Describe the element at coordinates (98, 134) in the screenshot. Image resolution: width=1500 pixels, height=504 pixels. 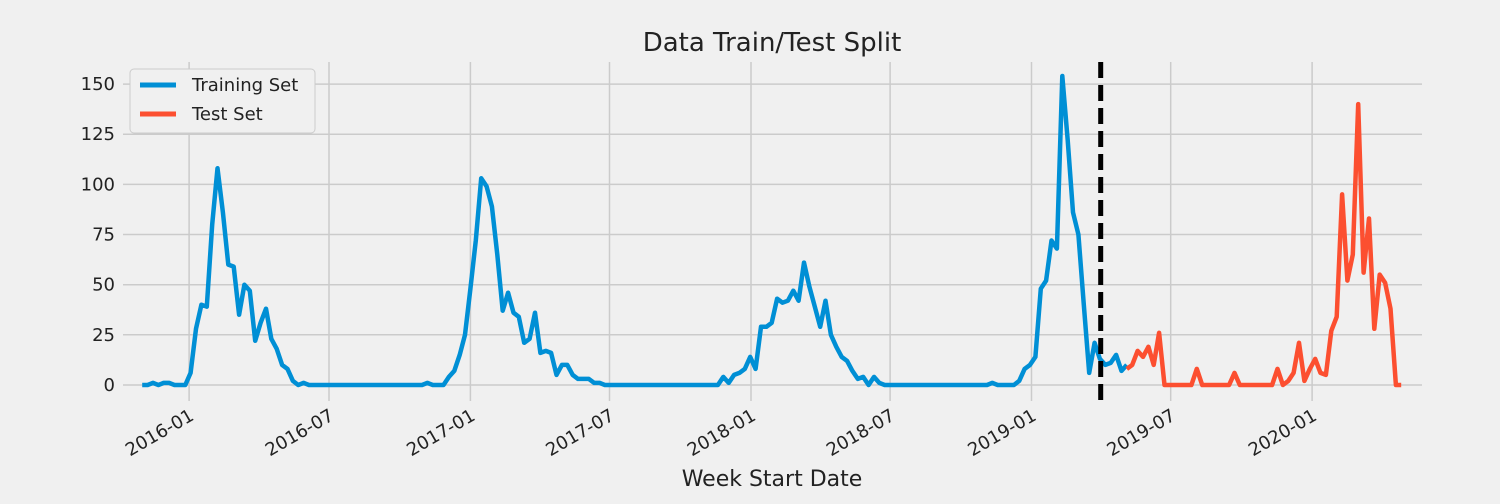
I see `y-tick-label: 125` at that location.